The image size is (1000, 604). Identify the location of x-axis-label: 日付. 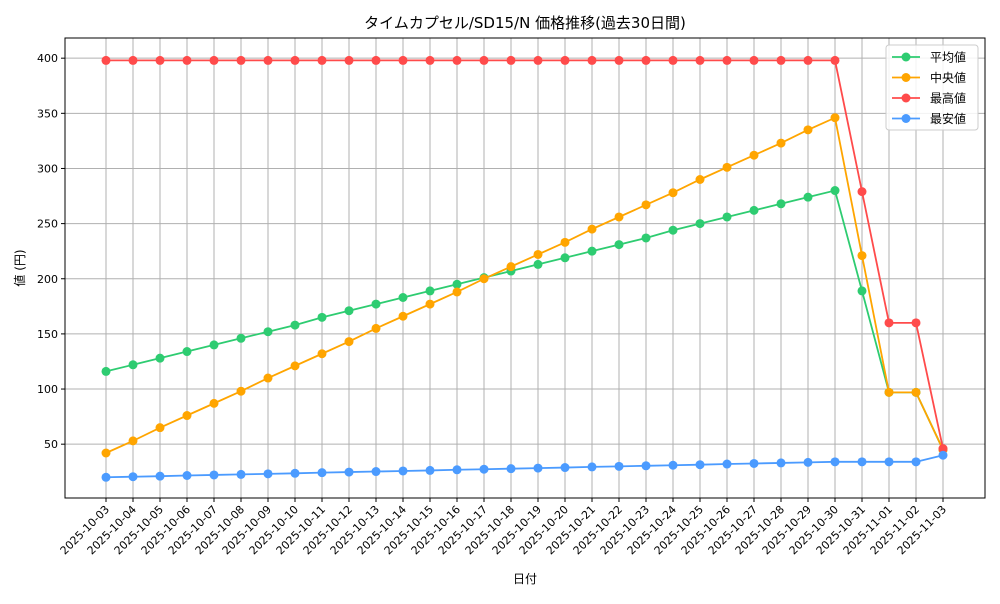
(525, 579).